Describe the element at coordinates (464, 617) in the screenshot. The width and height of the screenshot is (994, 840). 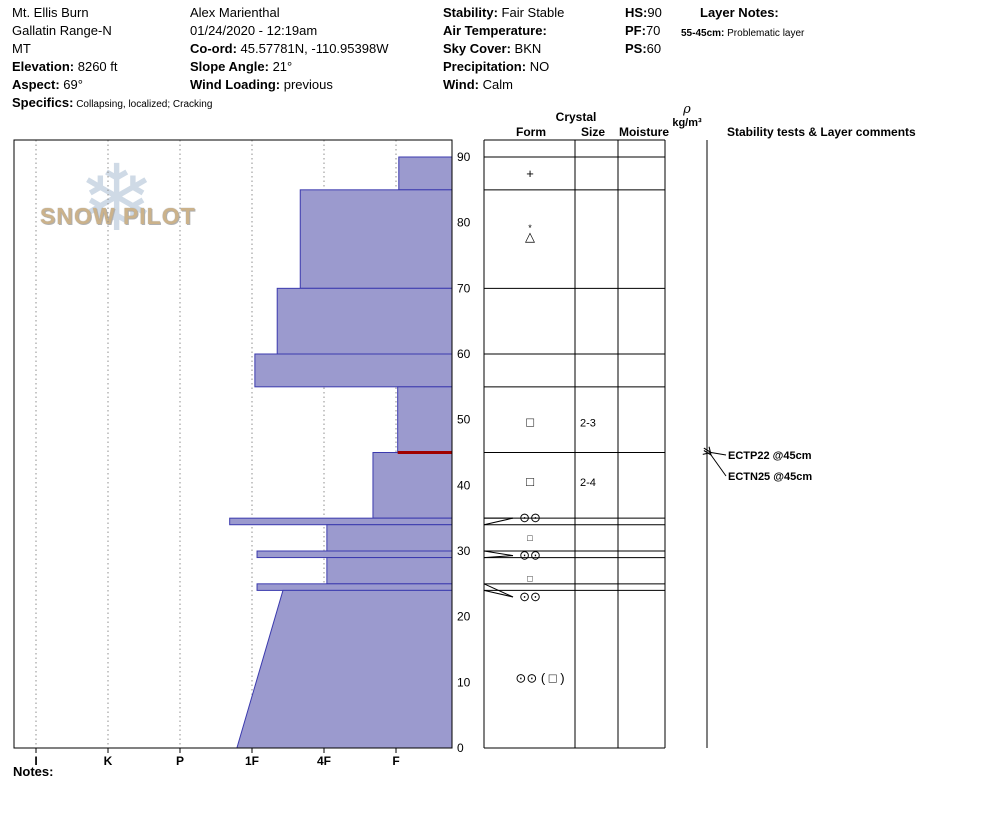
I see `depth-tick-label: 20` at that location.